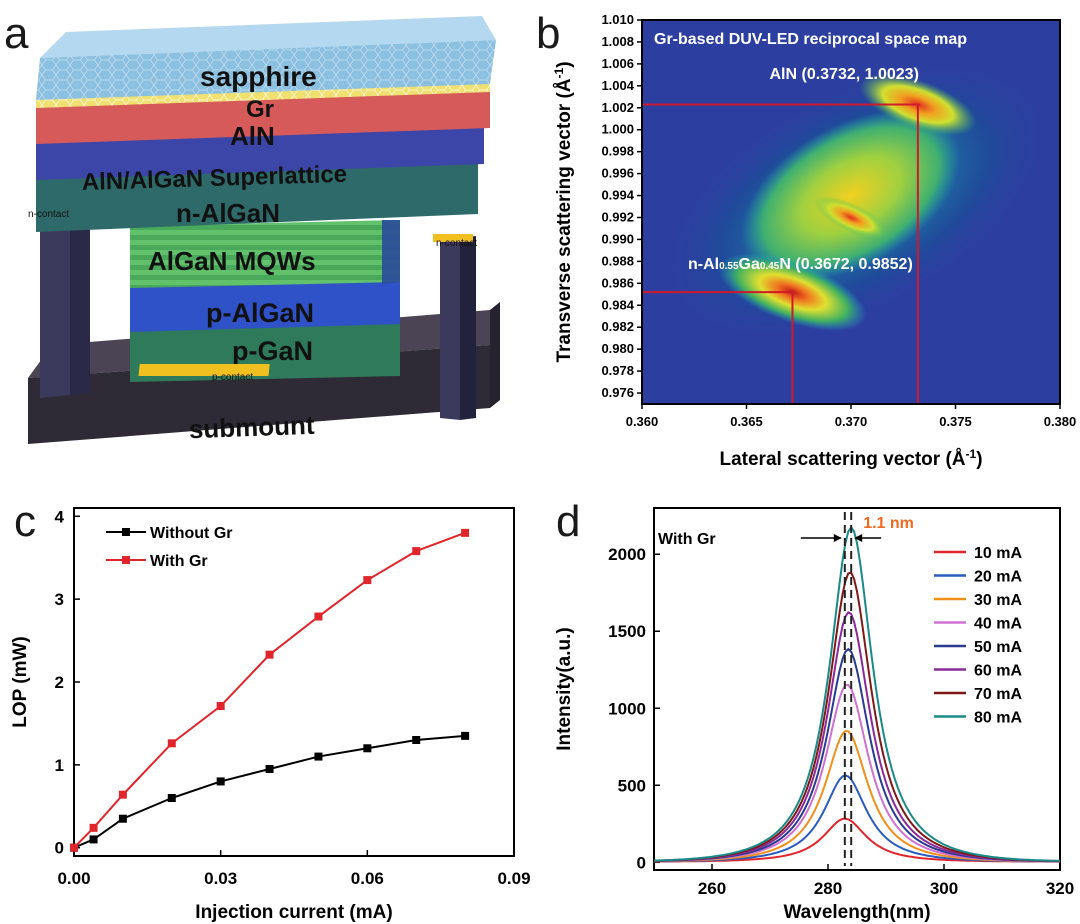  I want to click on rsm-y-tick-label: 0.978, so click(617, 370).